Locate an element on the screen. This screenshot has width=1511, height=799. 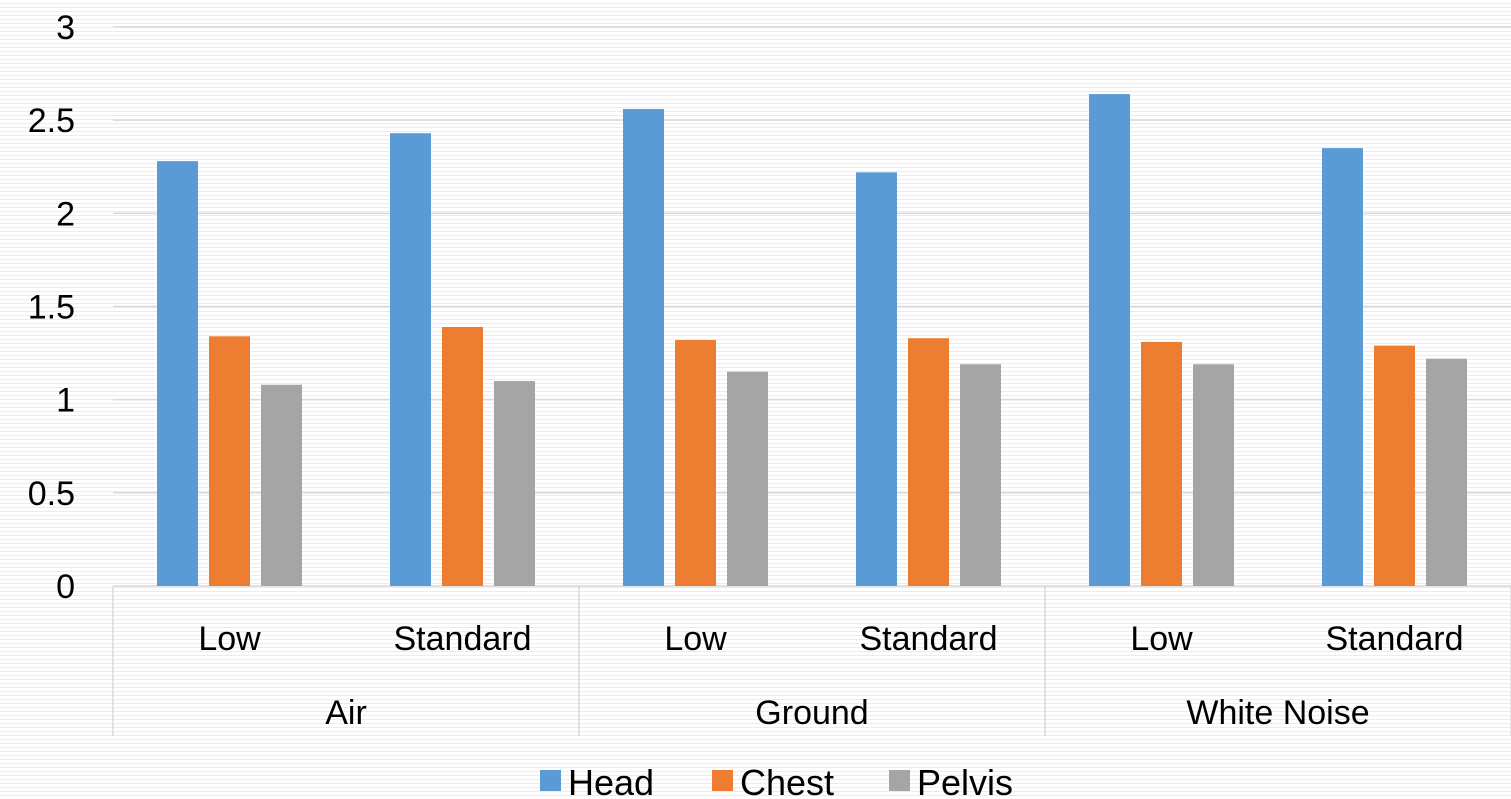
x-group-label: Ground is located at coordinates (811, 713).